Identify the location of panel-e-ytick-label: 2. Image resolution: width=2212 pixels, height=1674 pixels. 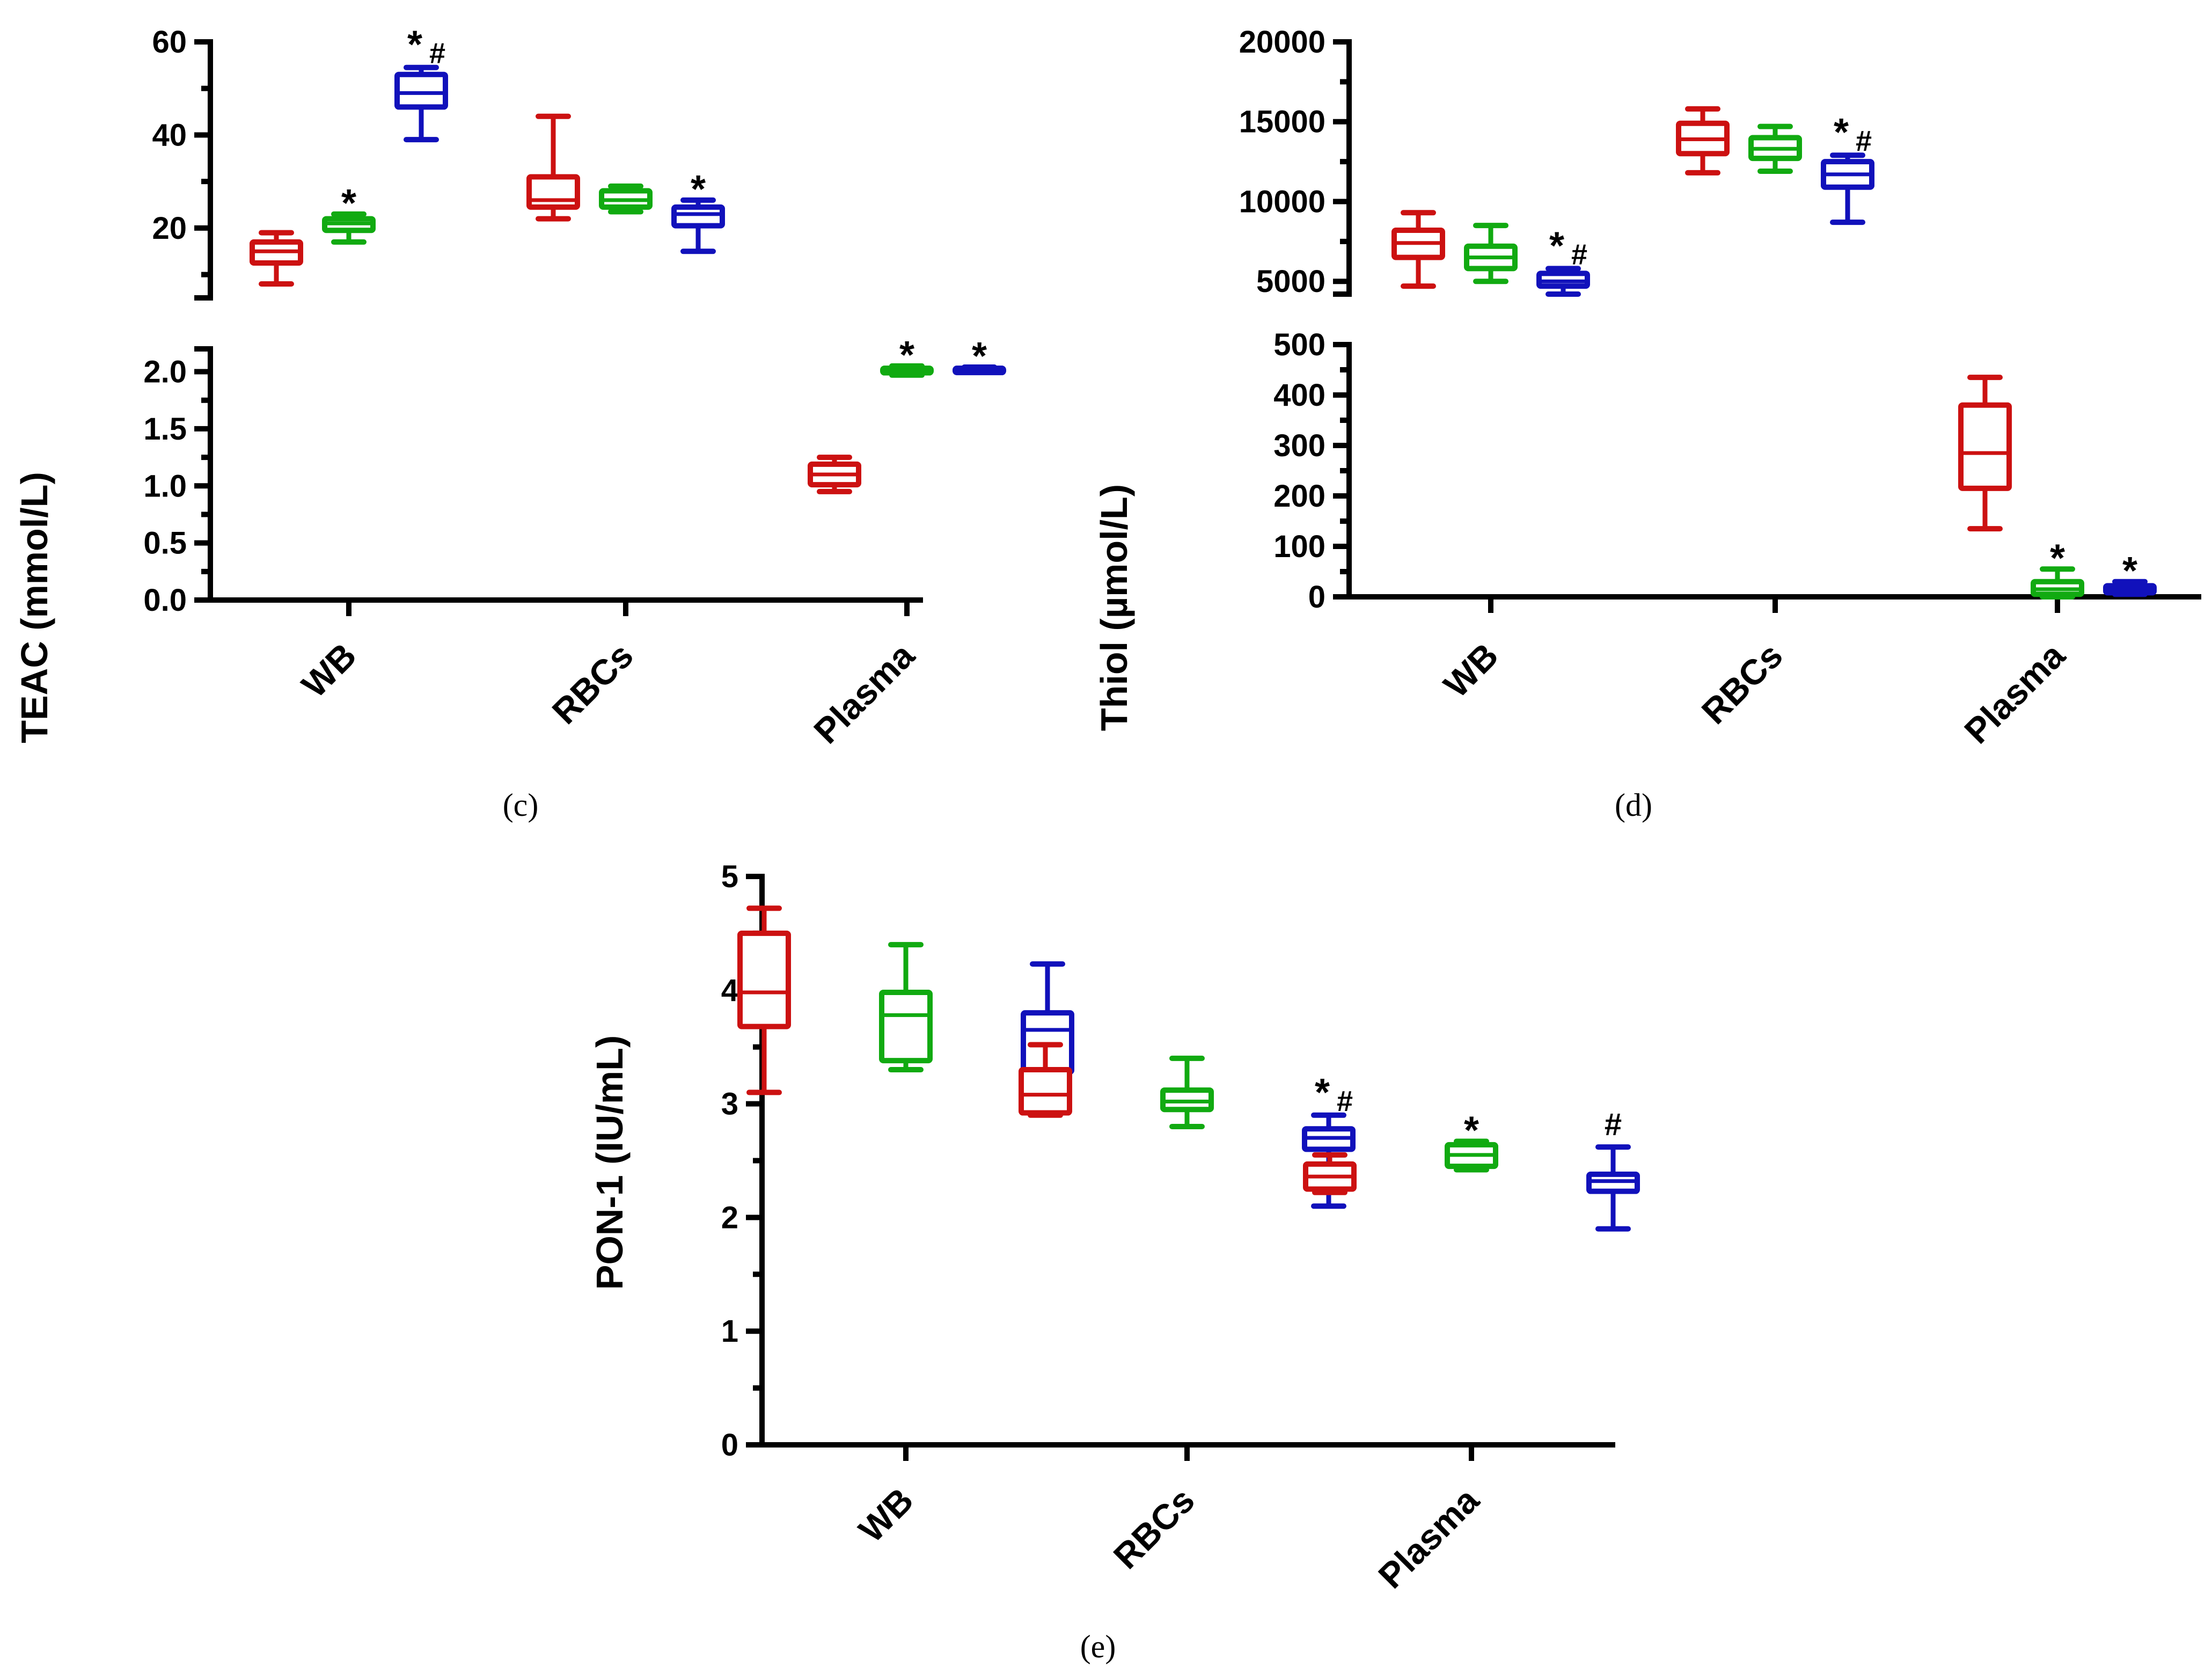
(730, 1218).